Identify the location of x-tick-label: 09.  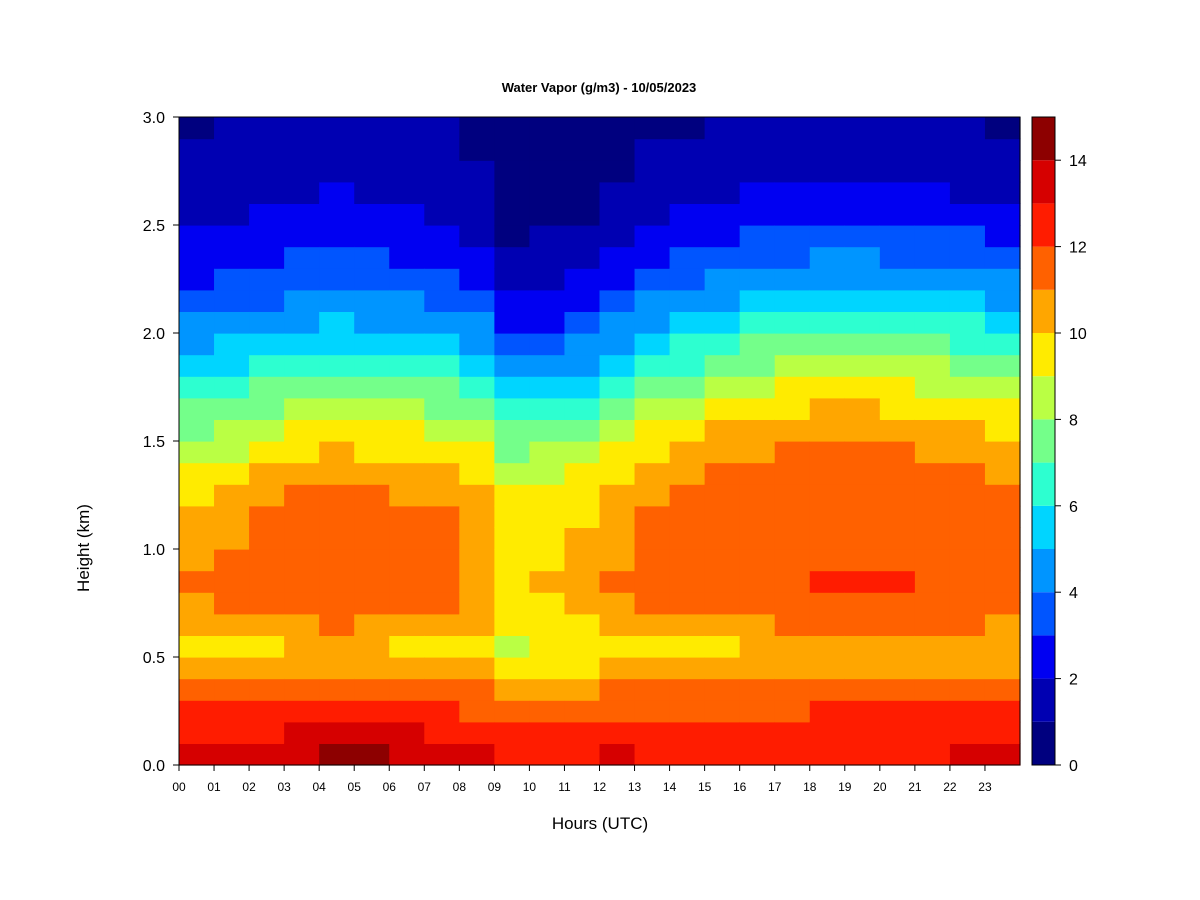
(495, 787).